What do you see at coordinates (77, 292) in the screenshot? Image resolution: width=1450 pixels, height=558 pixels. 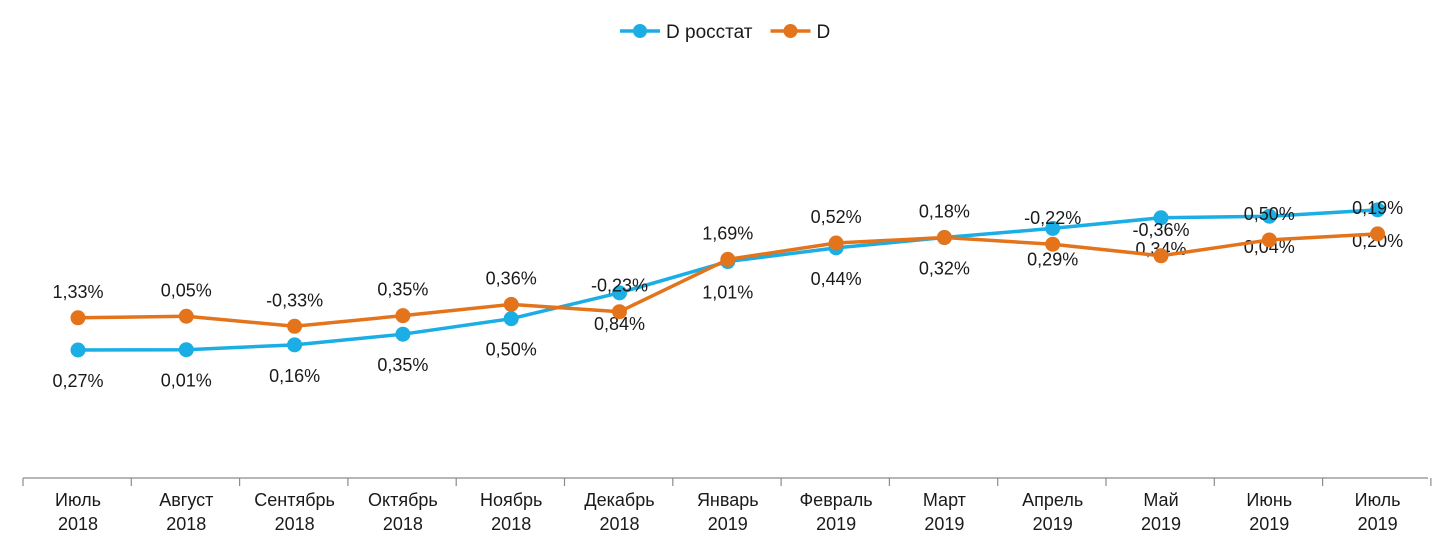 I see `data-label: 1,33%` at bounding box center [77, 292].